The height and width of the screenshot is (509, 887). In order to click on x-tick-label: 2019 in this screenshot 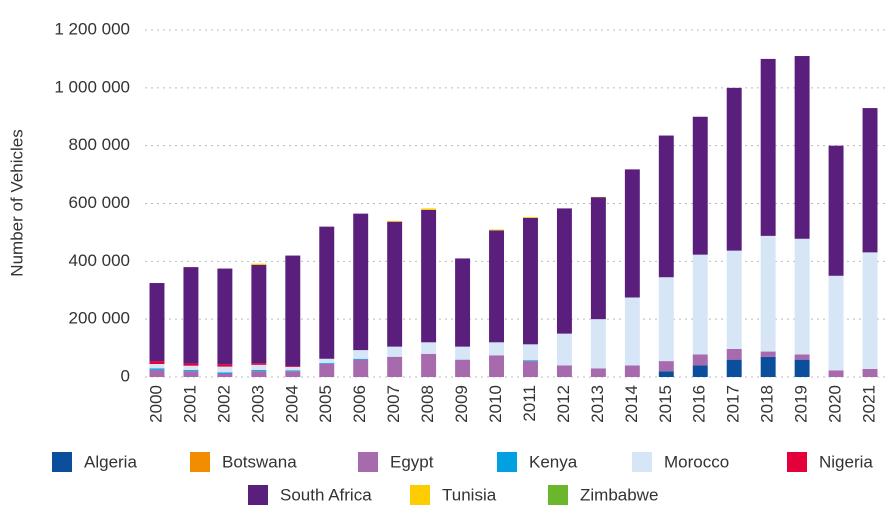, I will do `click(801, 404)`.